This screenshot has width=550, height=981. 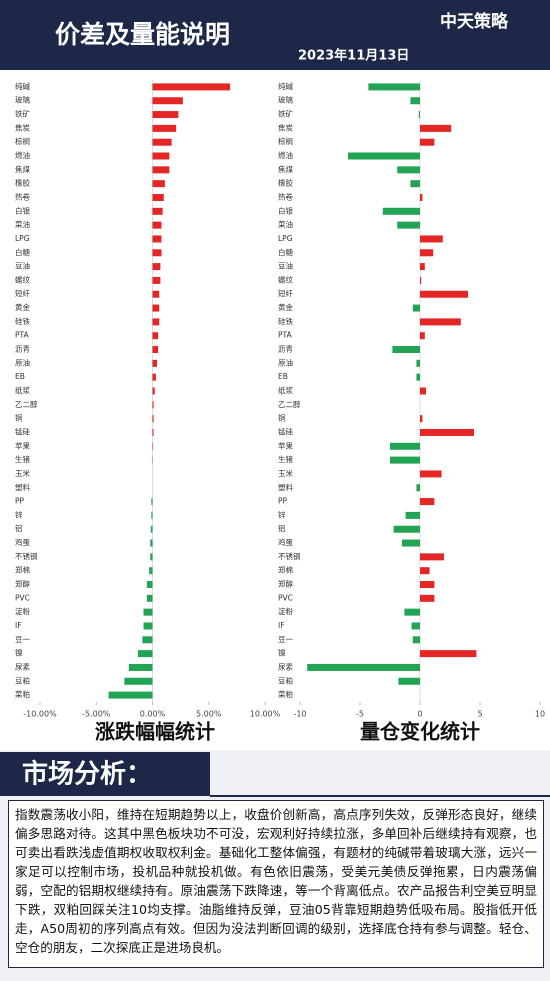 What do you see at coordinates (285, 666) in the screenshot?
I see `category-label: 尿素` at bounding box center [285, 666].